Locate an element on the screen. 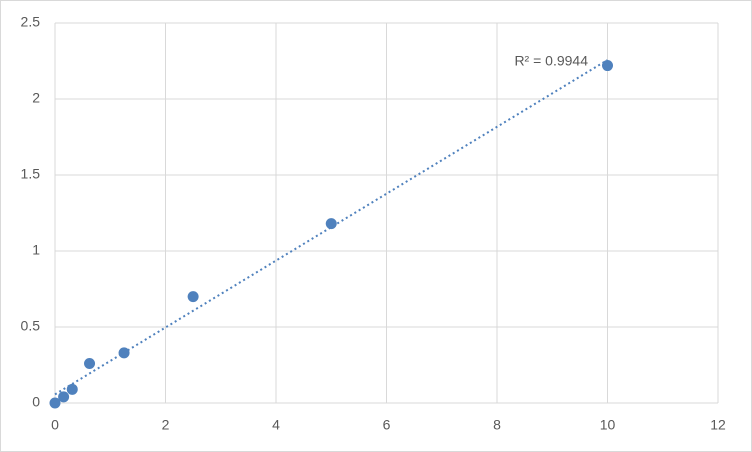  y-tick-label: 2.5 is located at coordinates (31, 22).